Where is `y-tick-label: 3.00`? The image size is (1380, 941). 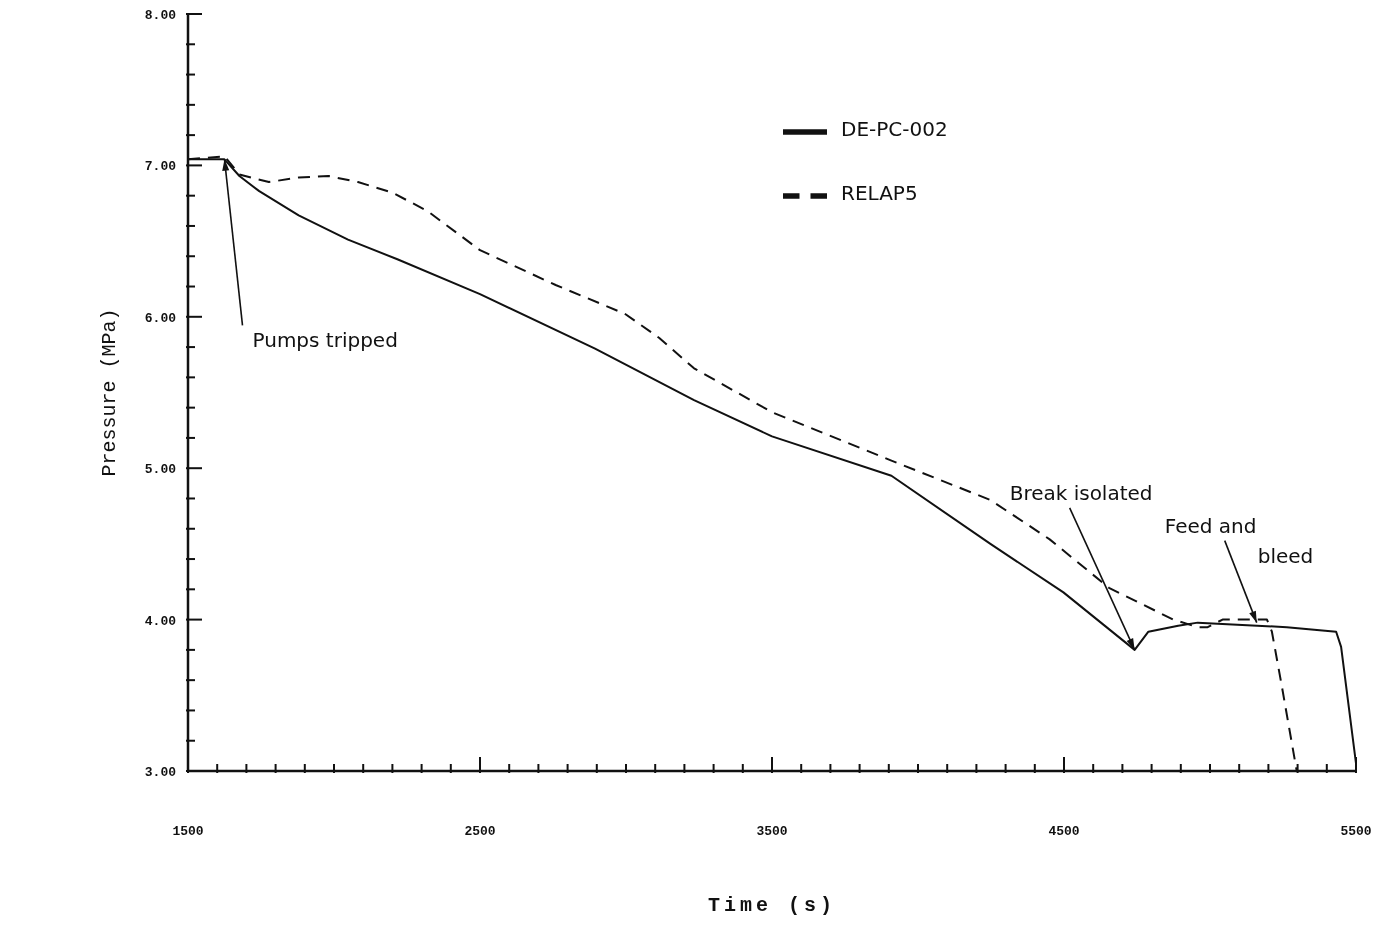
y-tick-label: 3.00 is located at coordinates (160, 772).